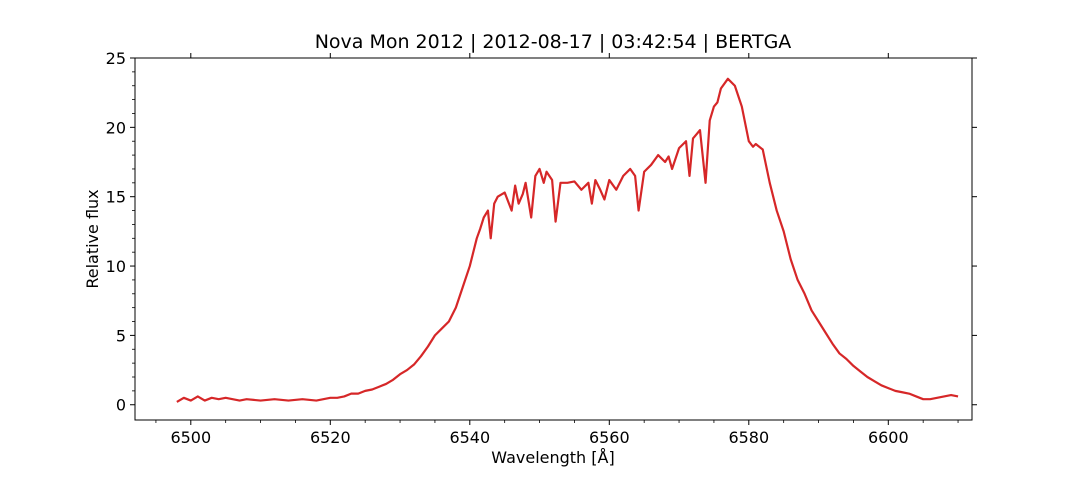 Image resolution: width=1080 pixels, height=480 pixels. What do you see at coordinates (121, 335) in the screenshot?
I see `y-tick-label: 5` at bounding box center [121, 335].